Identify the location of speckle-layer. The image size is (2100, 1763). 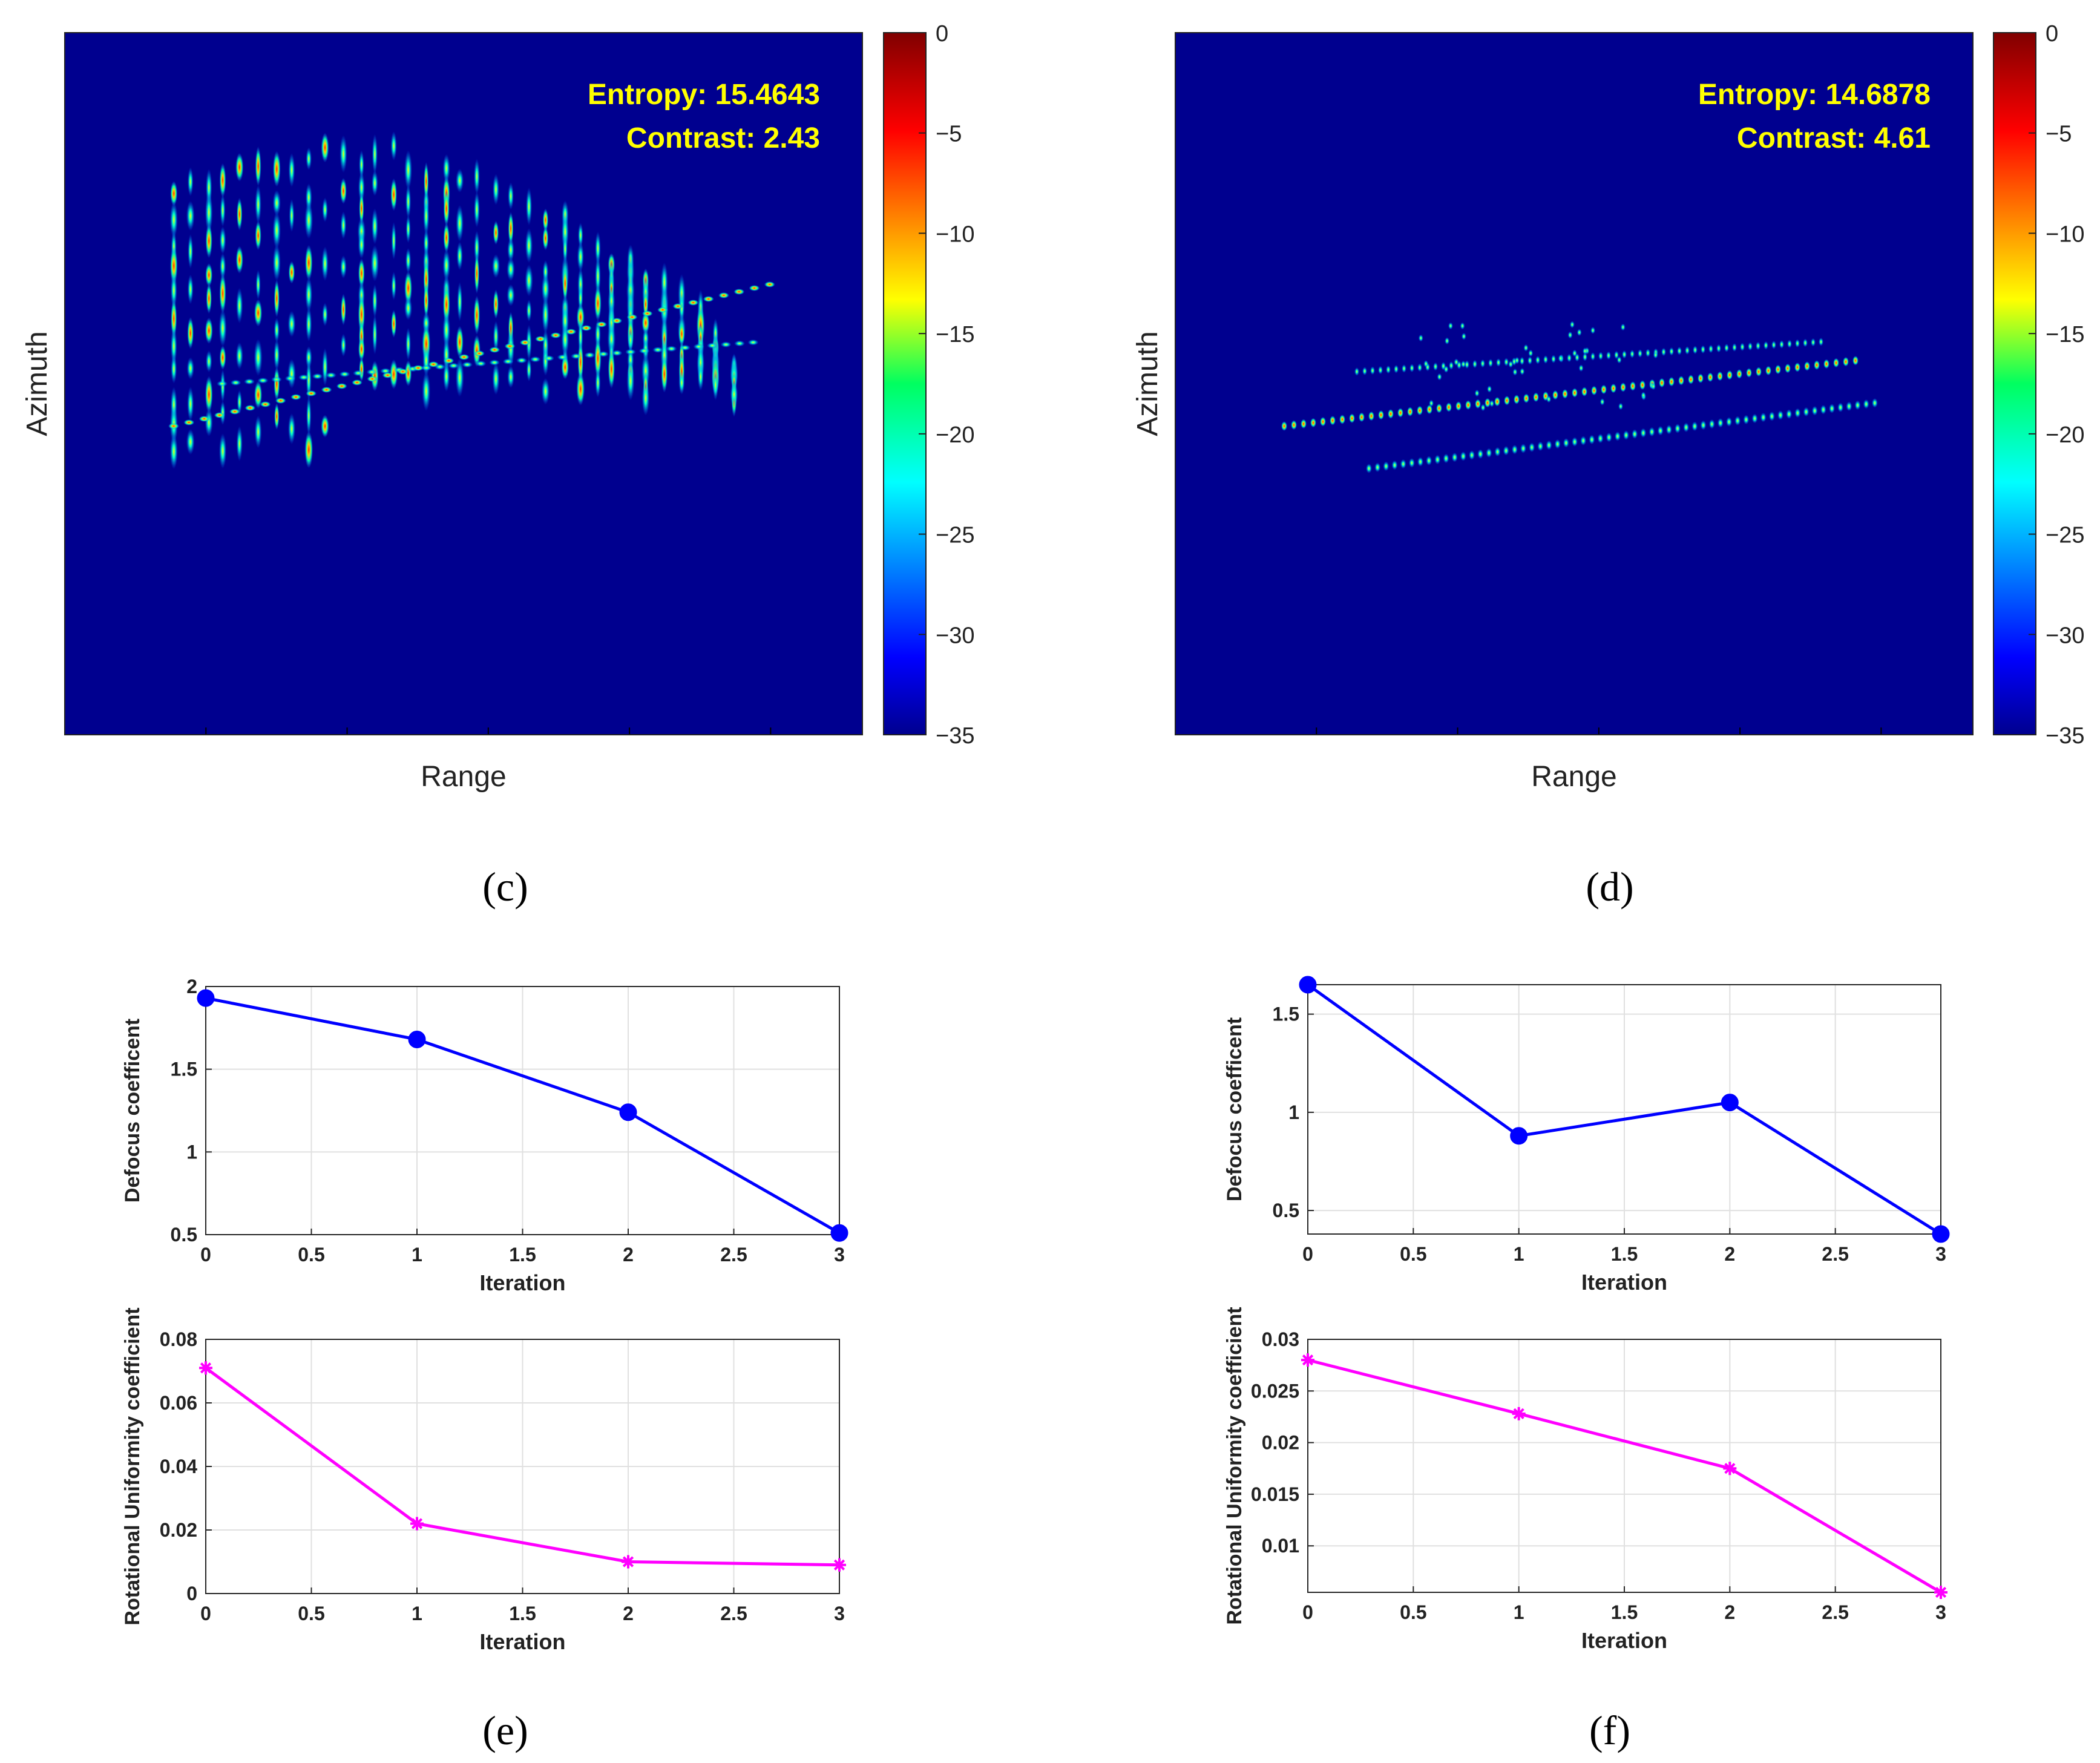
(471, 300).